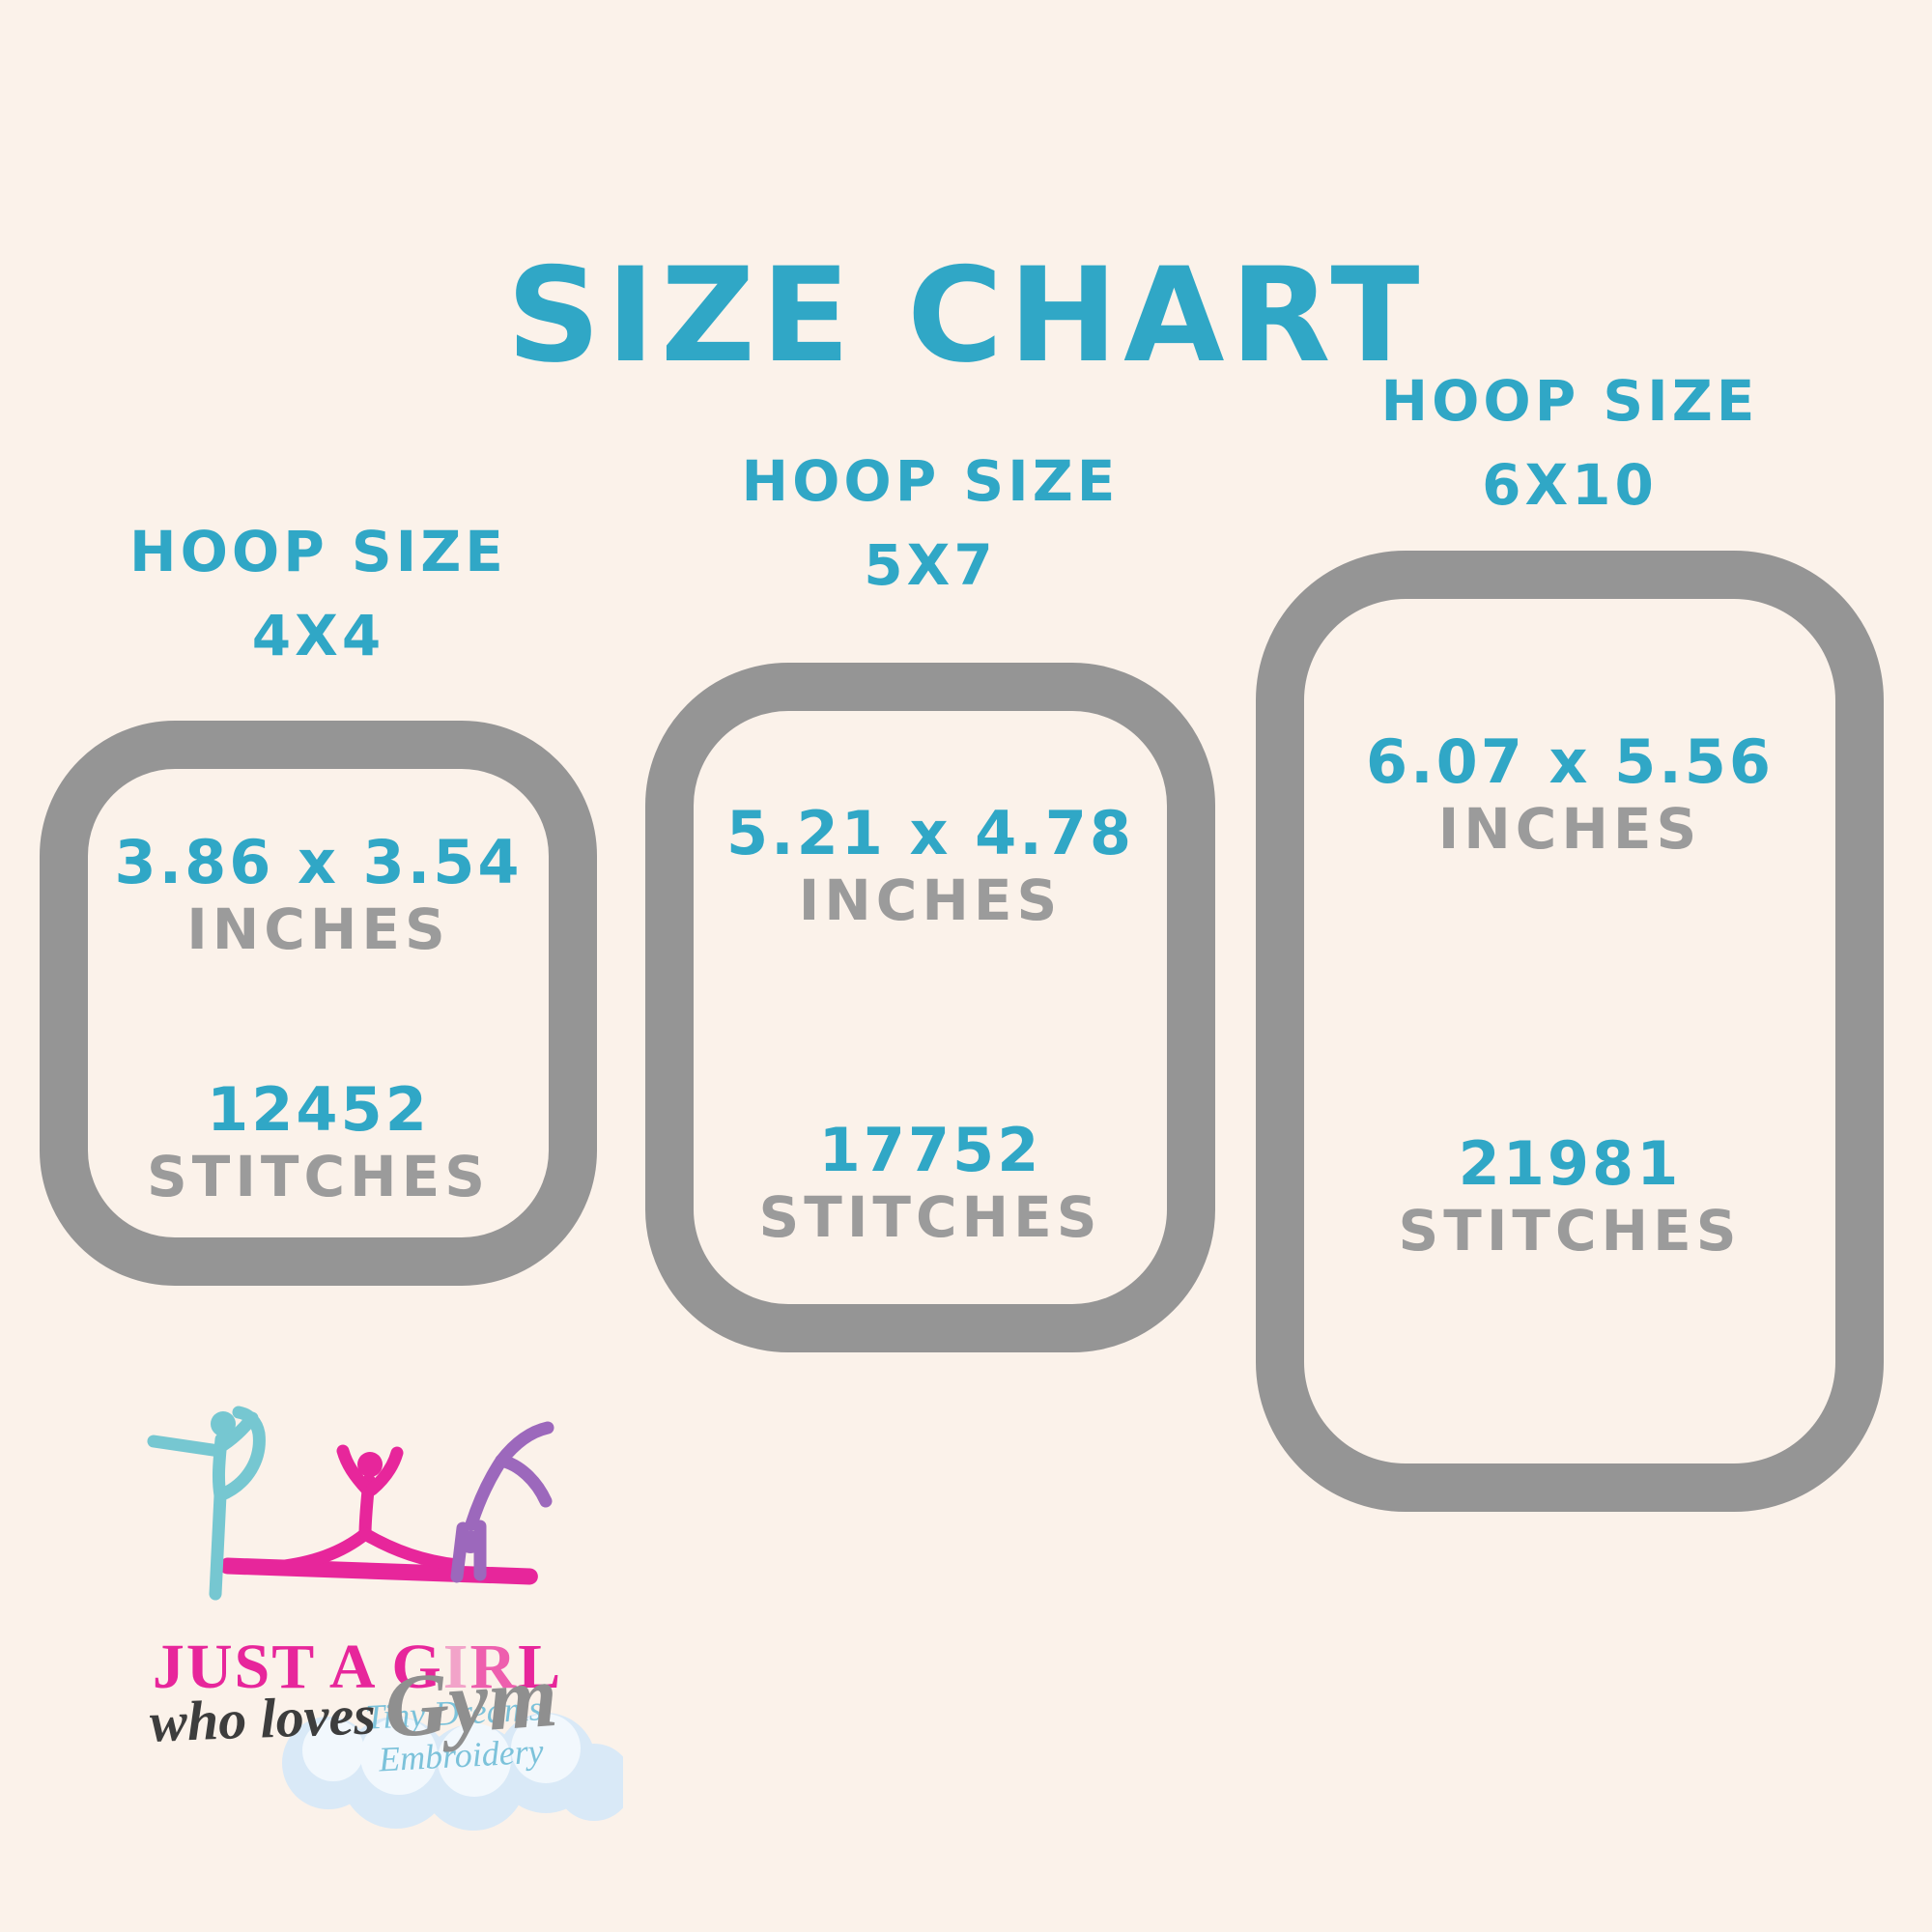 The width and height of the screenshot is (1932, 1932). Describe the element at coordinates (930, 1150) in the screenshot. I see `stitch-count: 17752` at that location.